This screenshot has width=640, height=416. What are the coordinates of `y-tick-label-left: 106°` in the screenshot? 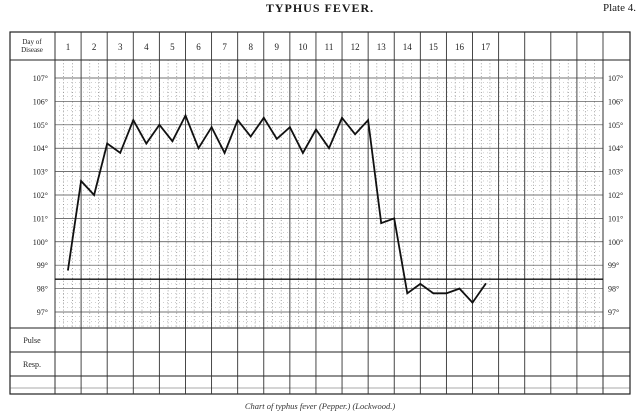 It's located at (40, 101).